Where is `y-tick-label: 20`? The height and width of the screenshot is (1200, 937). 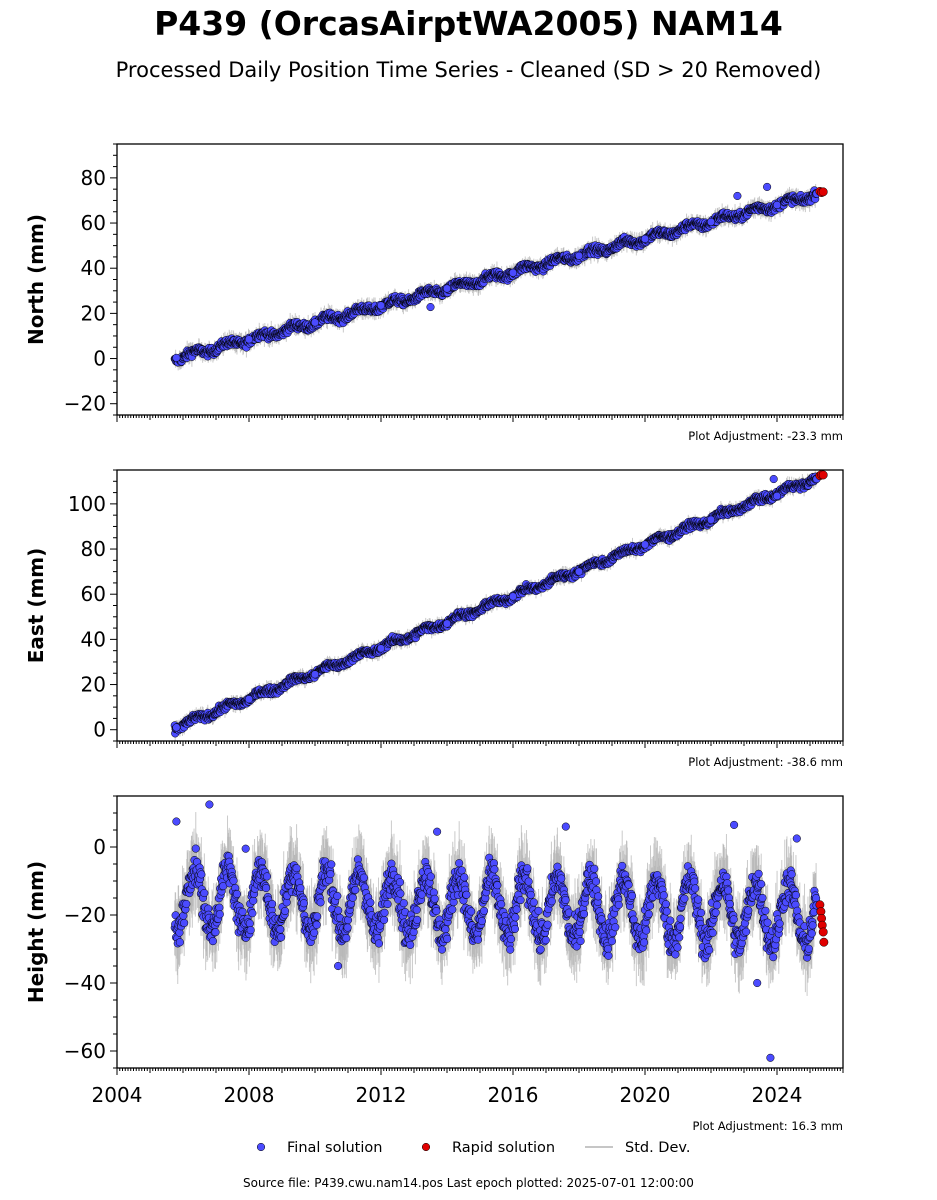 y-tick-label: 20 is located at coordinates (93, 313).